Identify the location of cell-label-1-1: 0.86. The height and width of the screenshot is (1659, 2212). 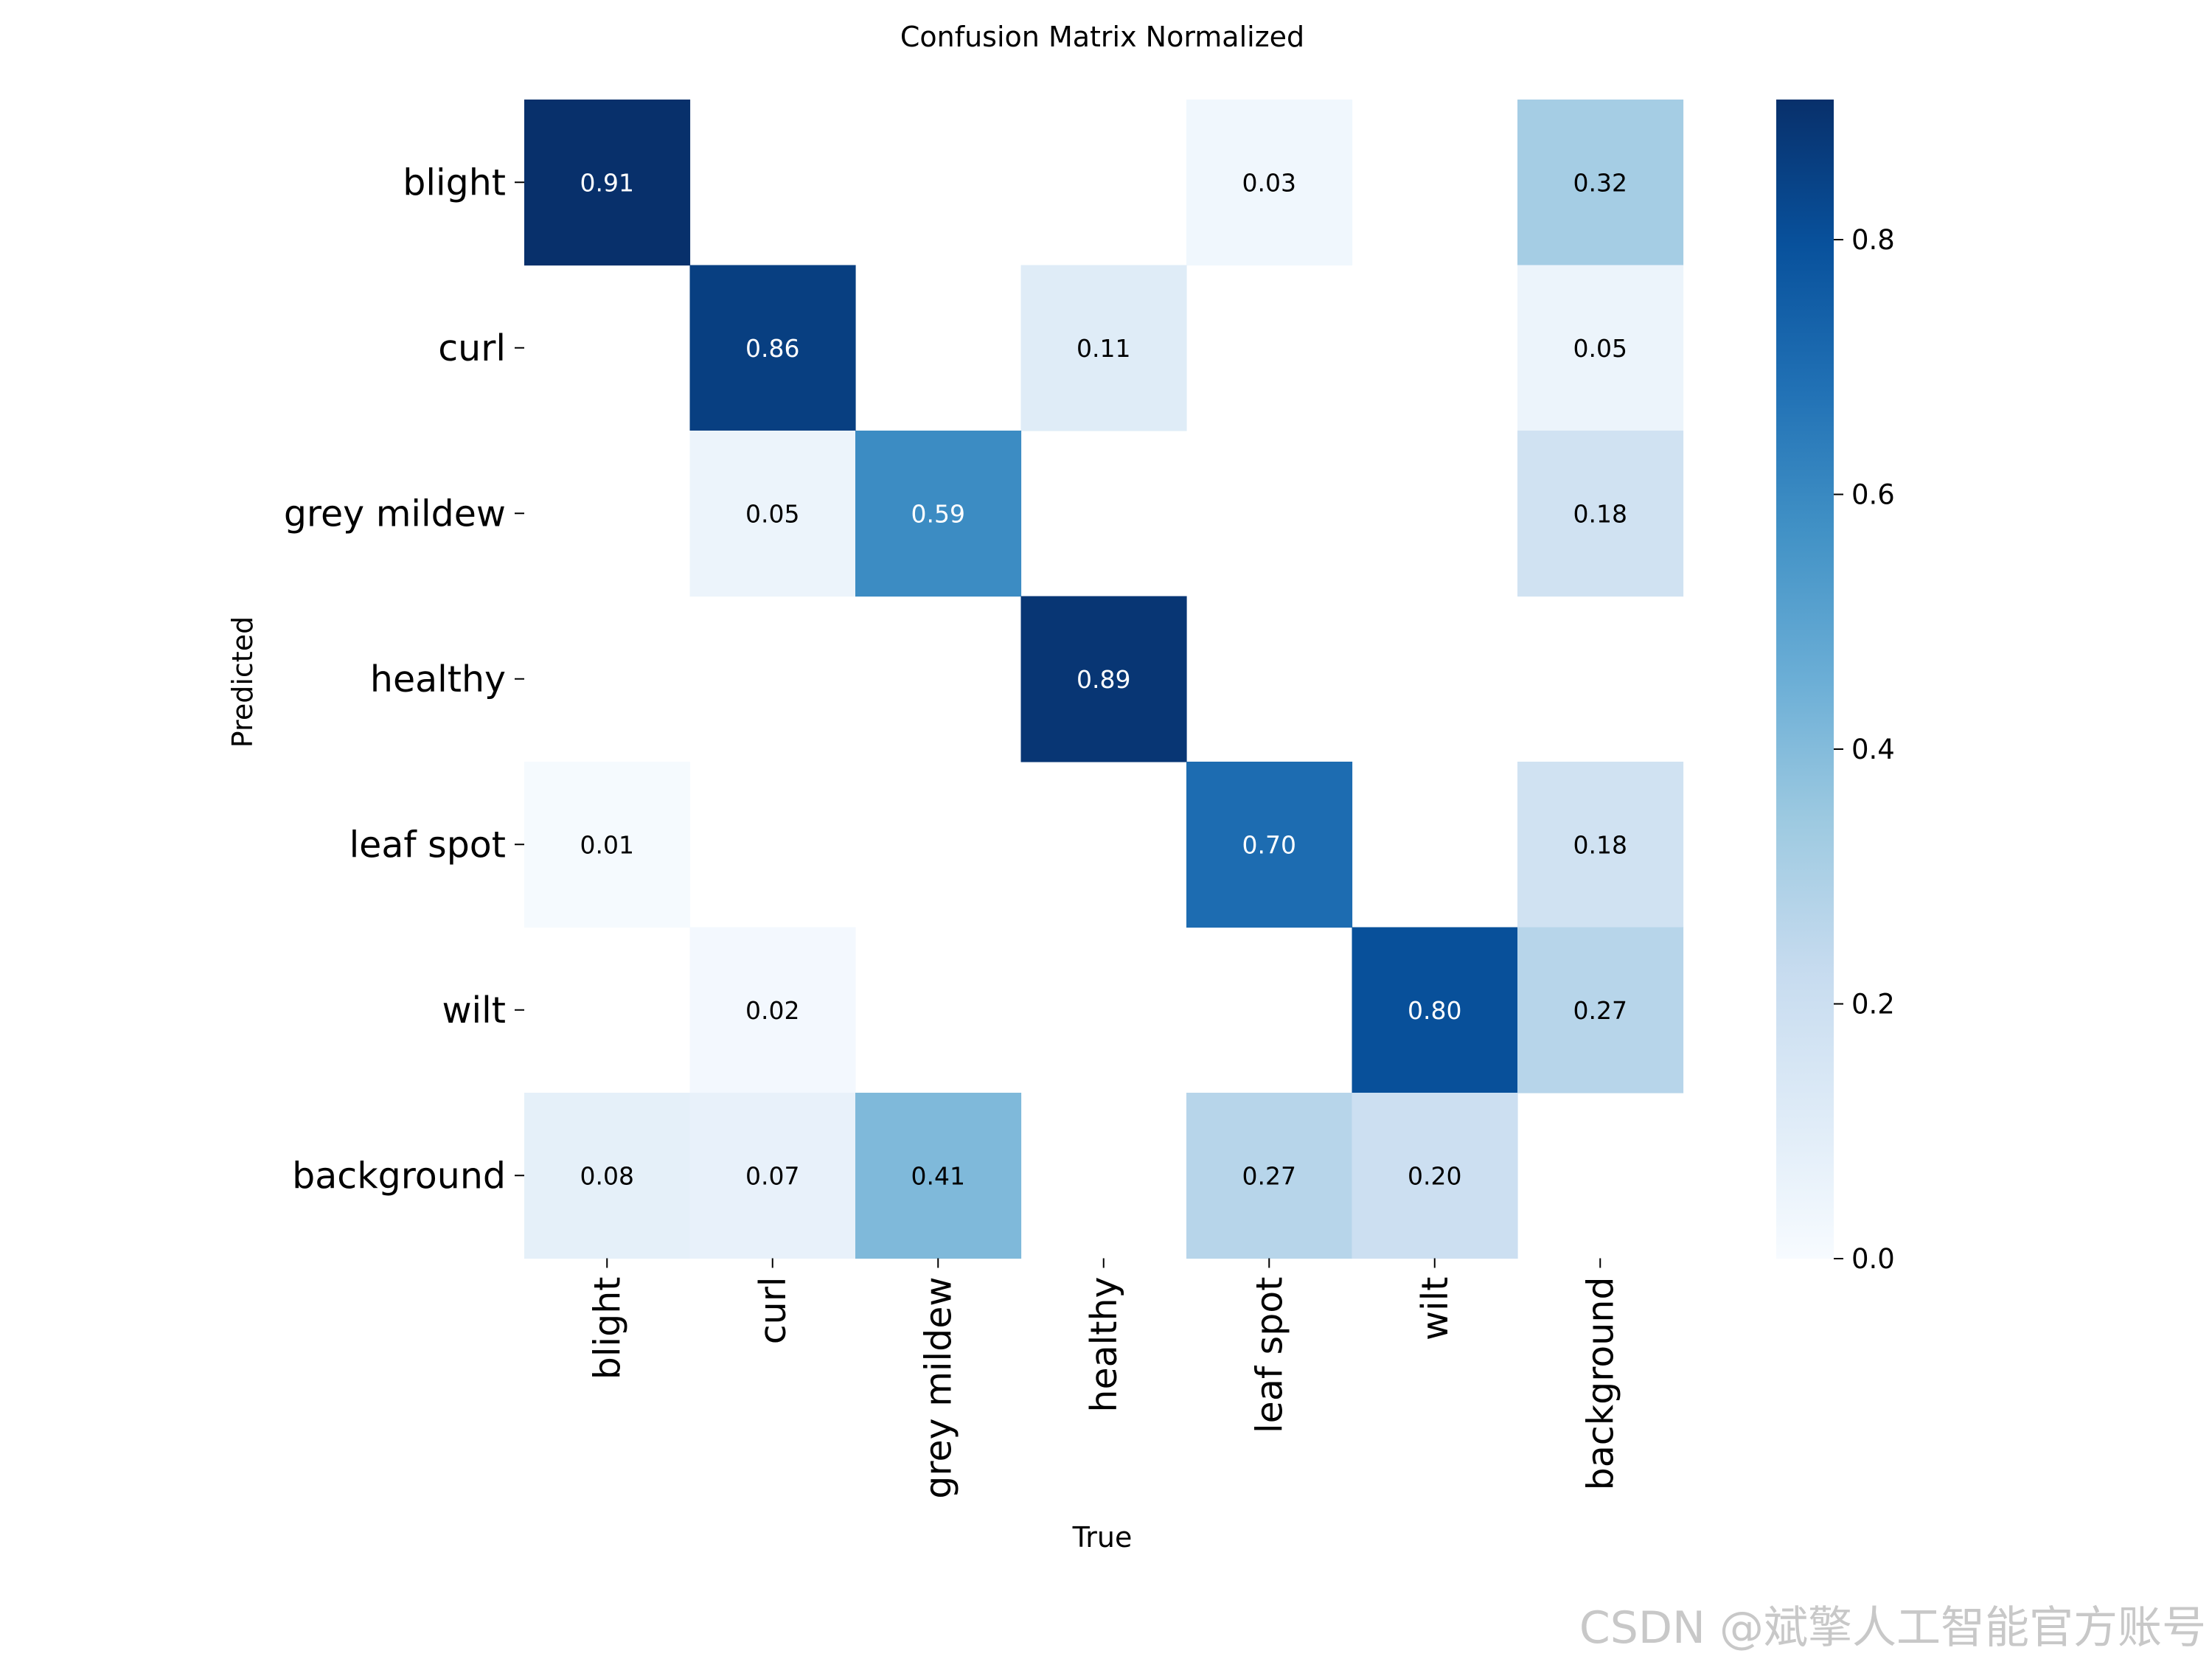
(772, 348).